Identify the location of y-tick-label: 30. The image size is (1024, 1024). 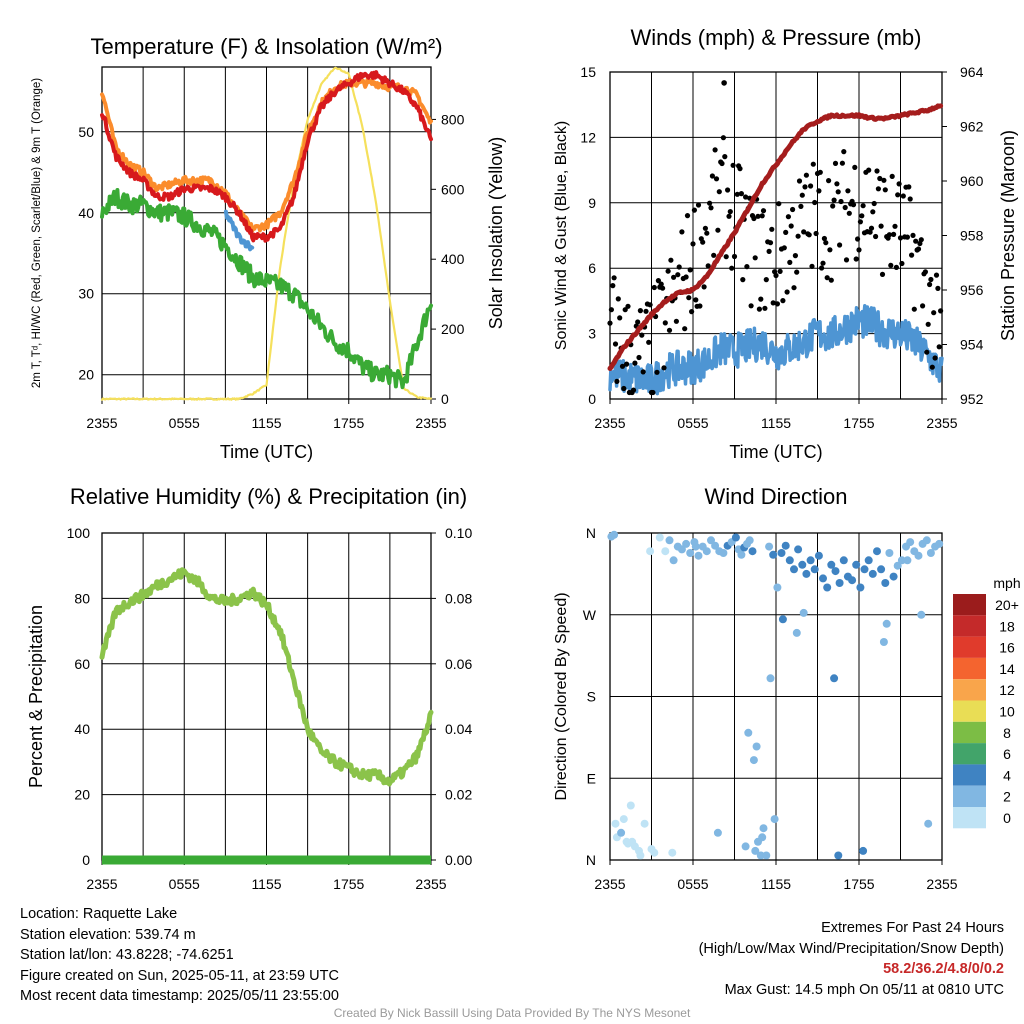
(86, 294).